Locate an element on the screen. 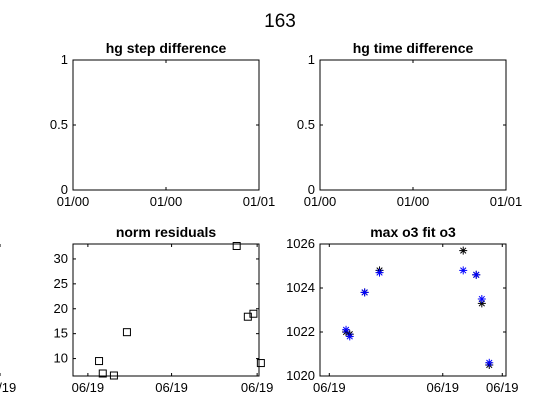 The height and width of the screenshot is (420, 560). norm-residuals-ytick-label: 15 is located at coordinates (61, 333).